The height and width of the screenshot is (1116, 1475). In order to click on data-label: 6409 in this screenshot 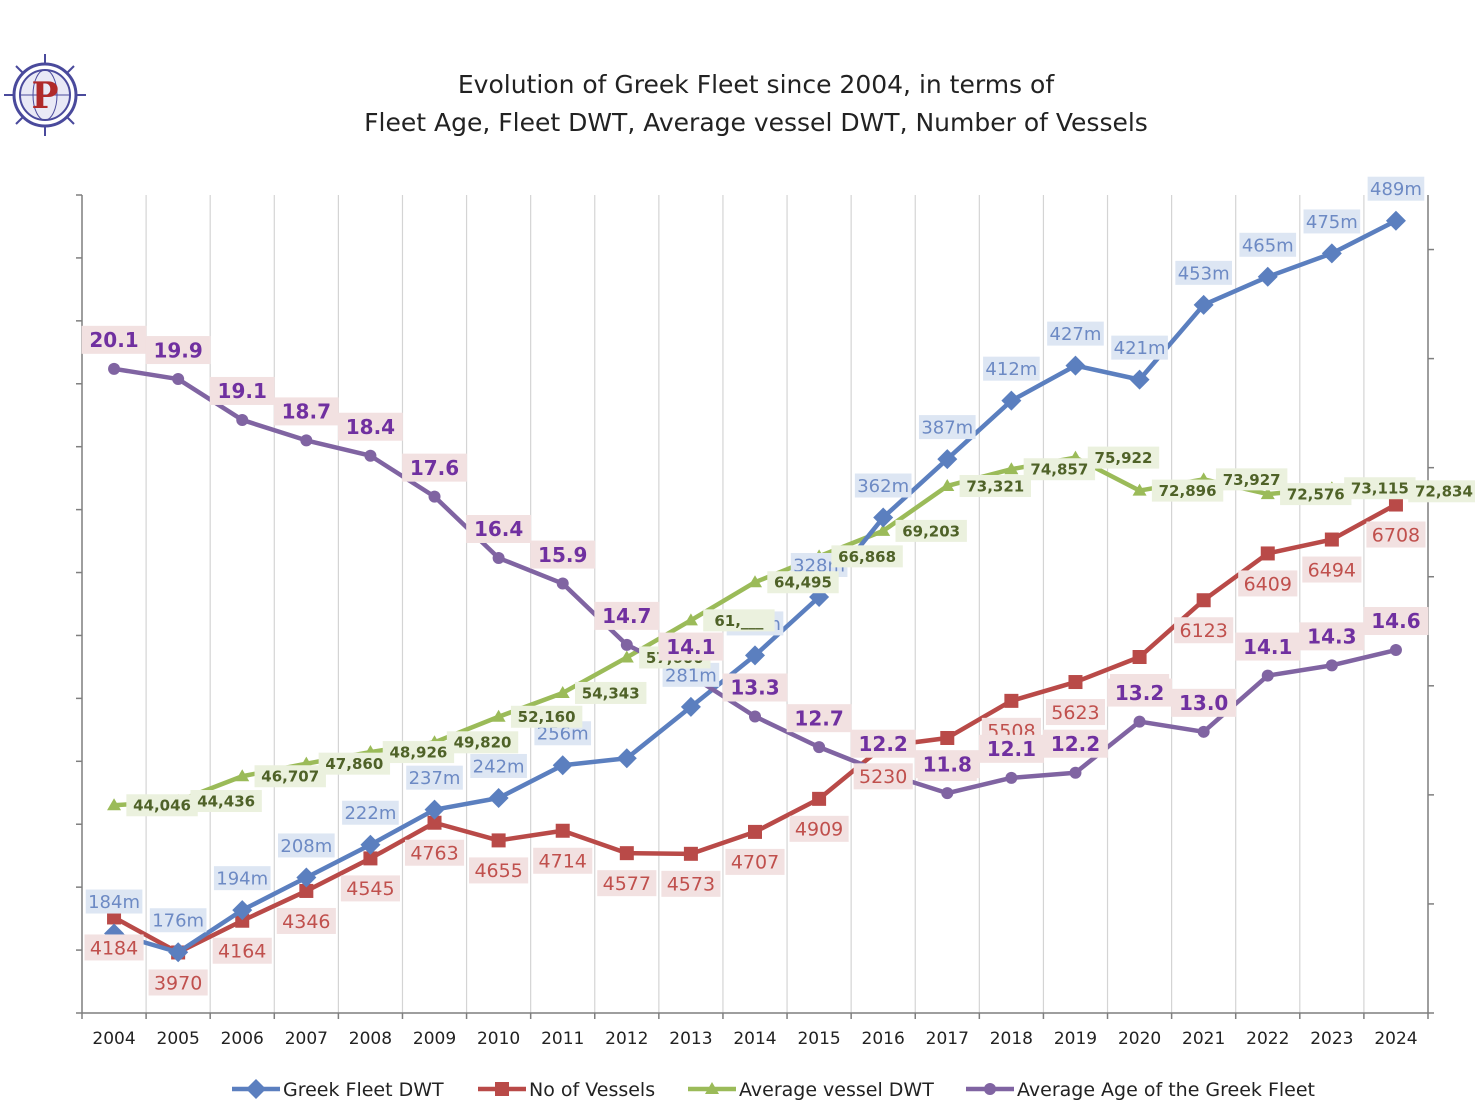, I will do `click(1268, 584)`.